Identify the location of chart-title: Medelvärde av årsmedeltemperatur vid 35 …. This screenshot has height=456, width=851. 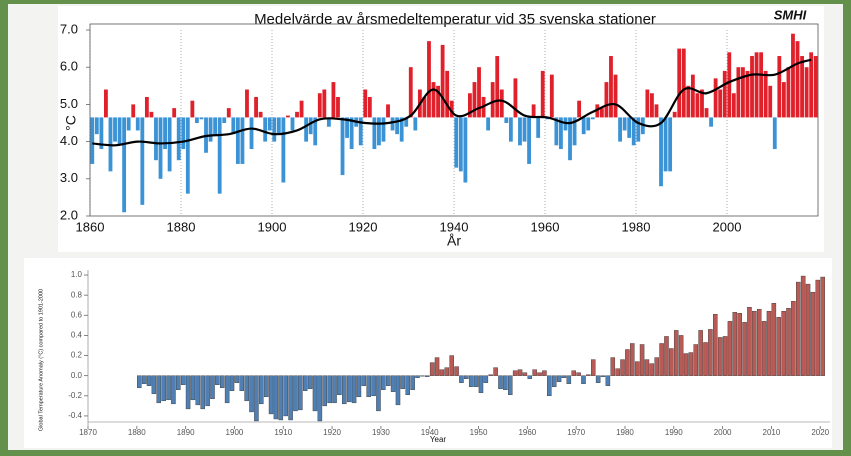
(455, 19).